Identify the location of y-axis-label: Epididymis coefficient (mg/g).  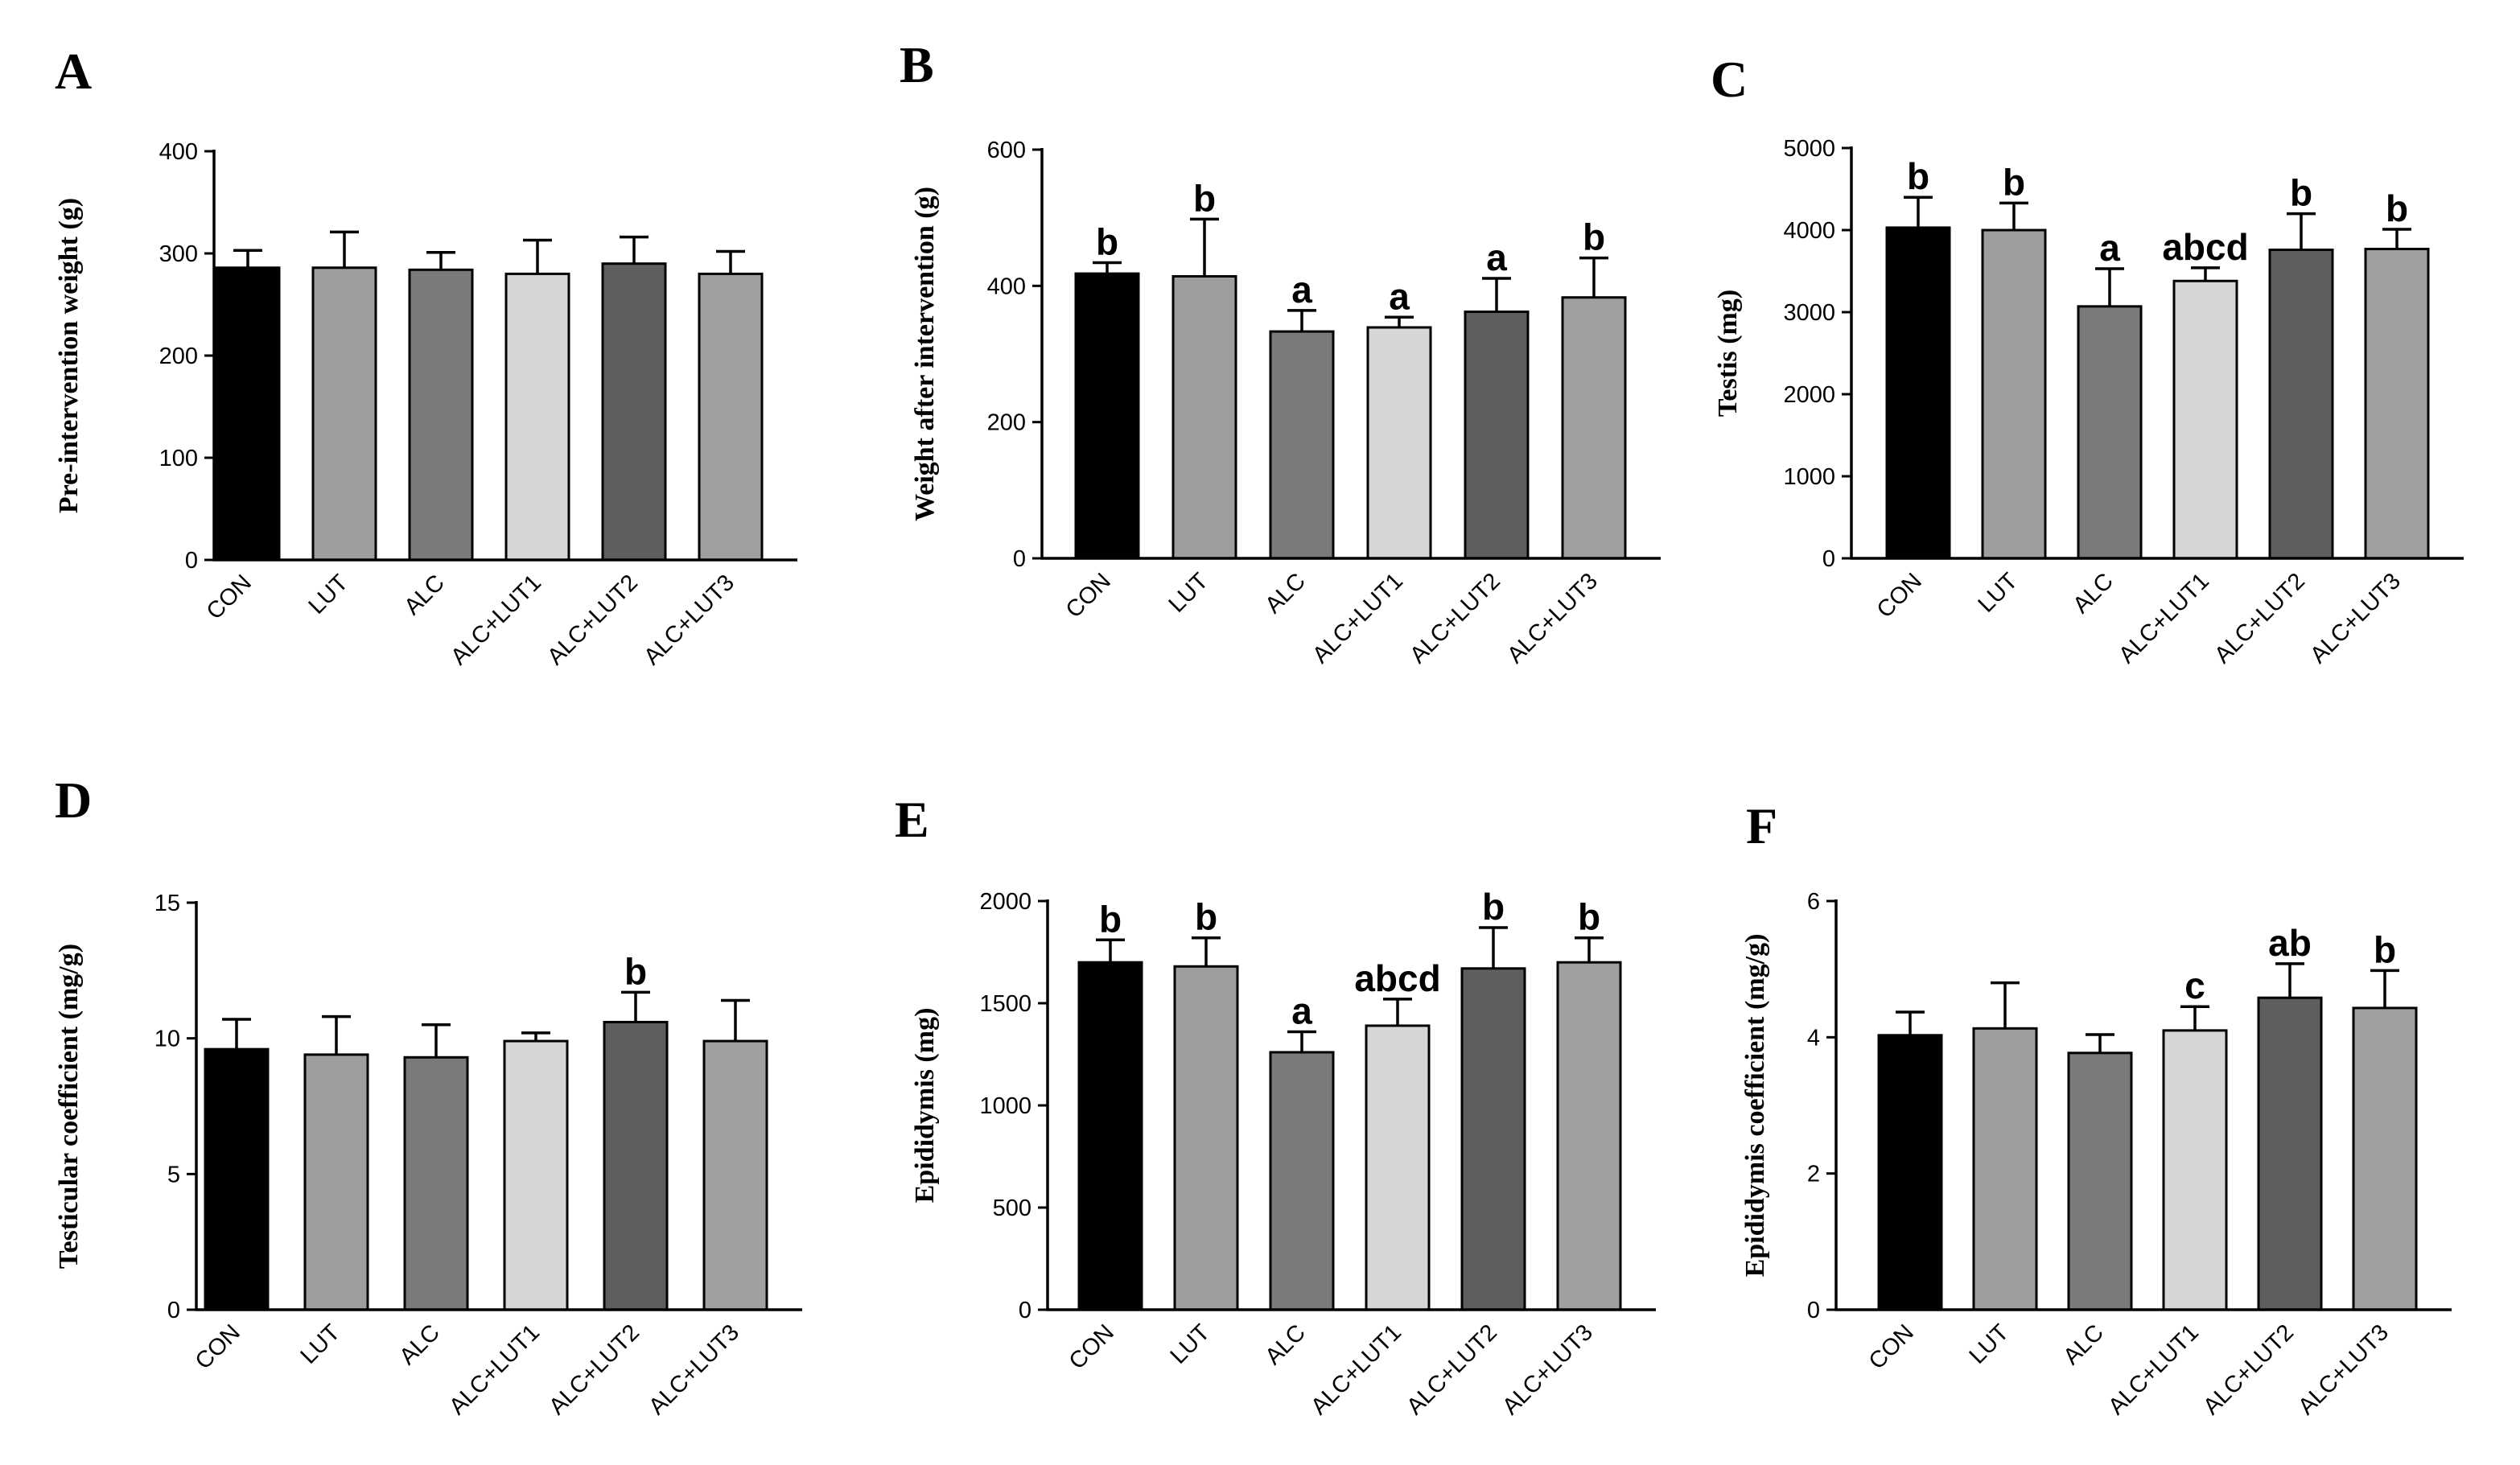
(1755, 1106).